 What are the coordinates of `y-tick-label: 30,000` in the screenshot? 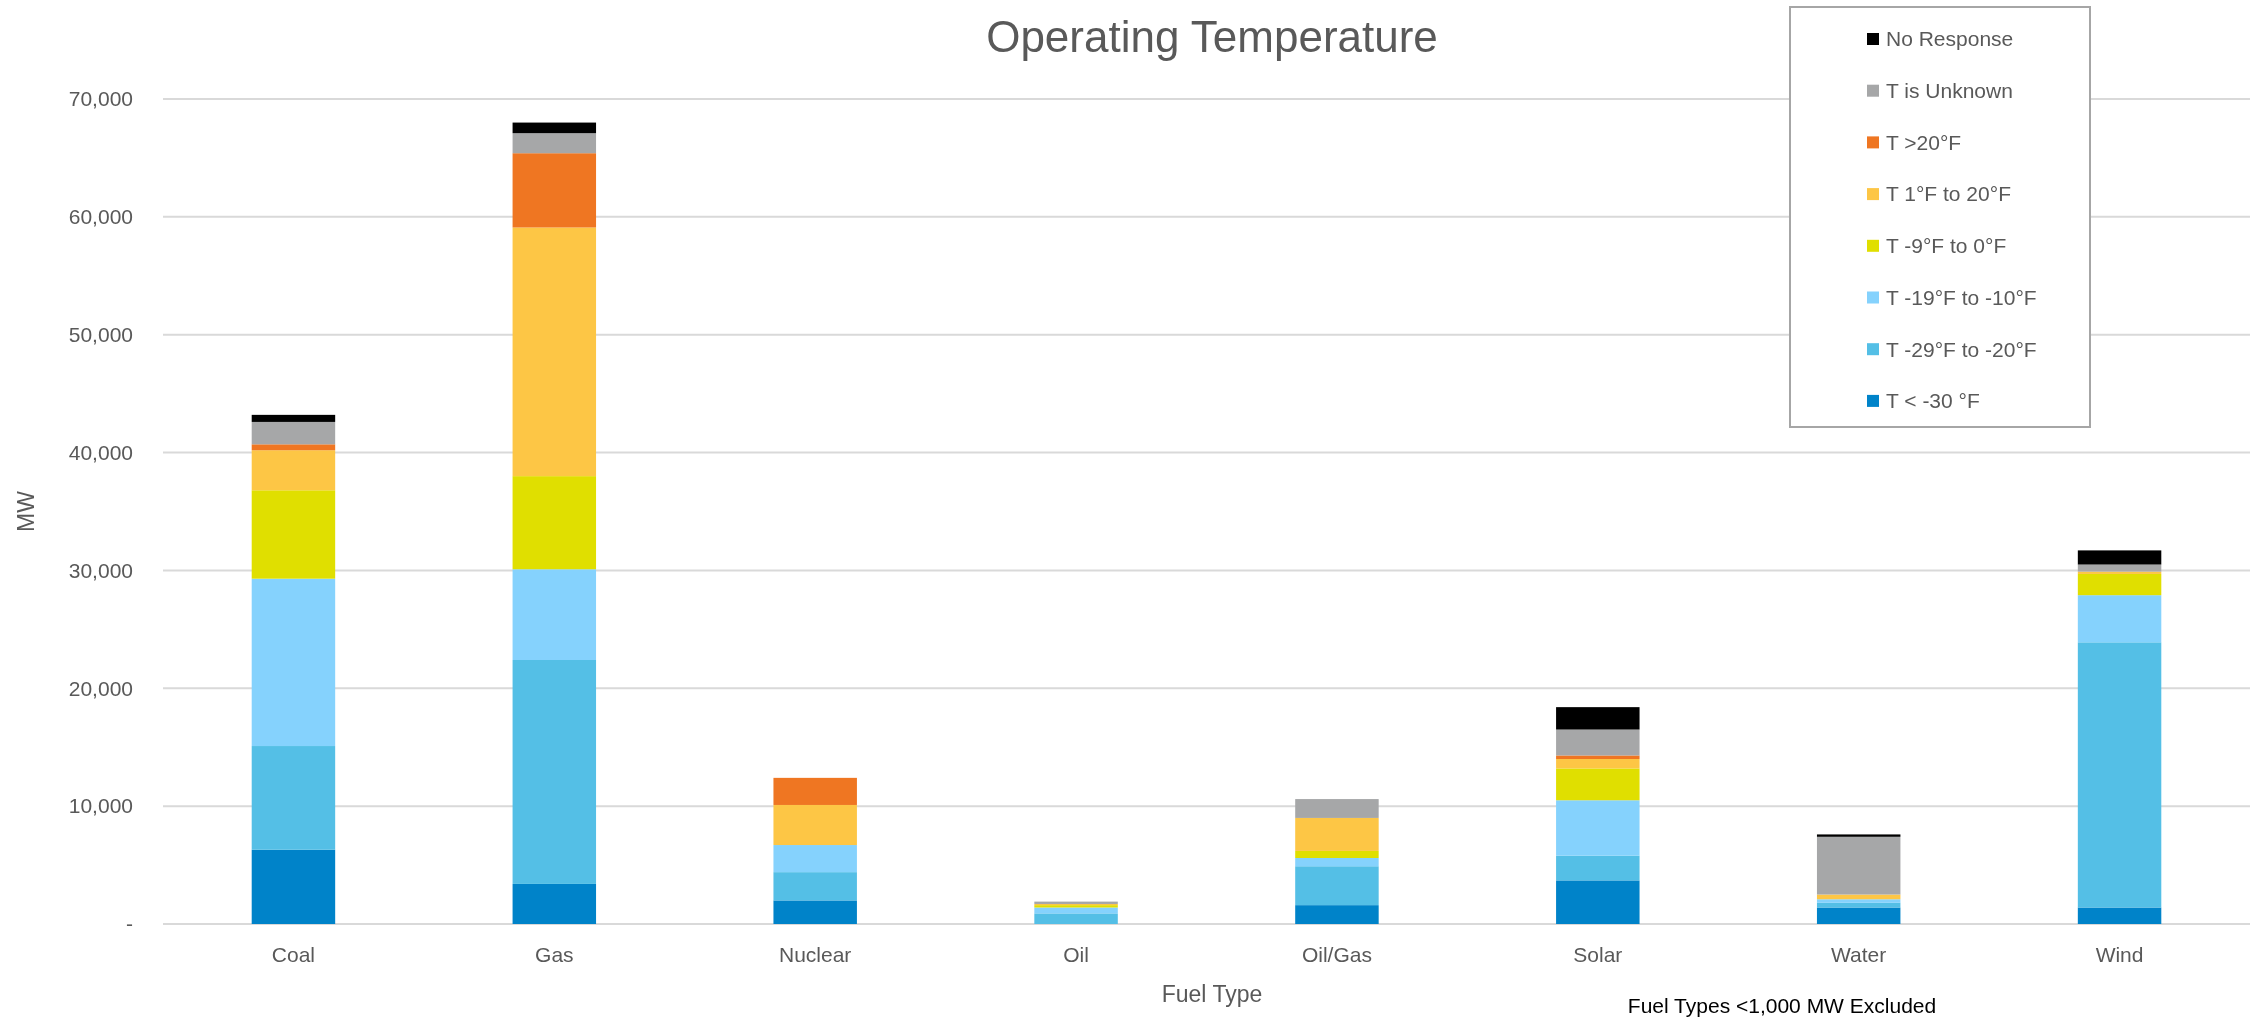 It's located at (100, 570).